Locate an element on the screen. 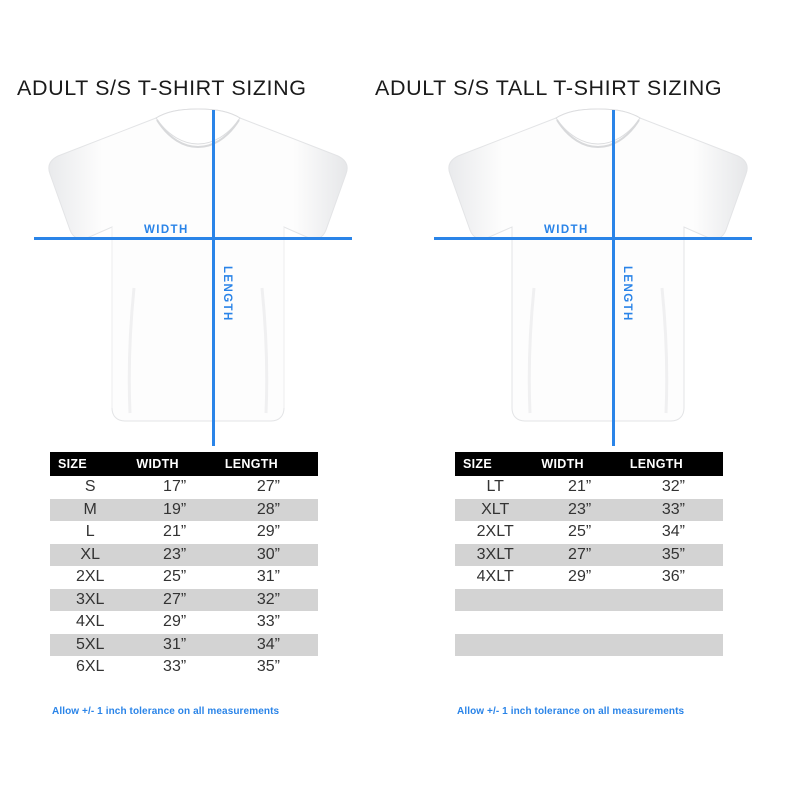  cell-size: L is located at coordinates (90, 532).